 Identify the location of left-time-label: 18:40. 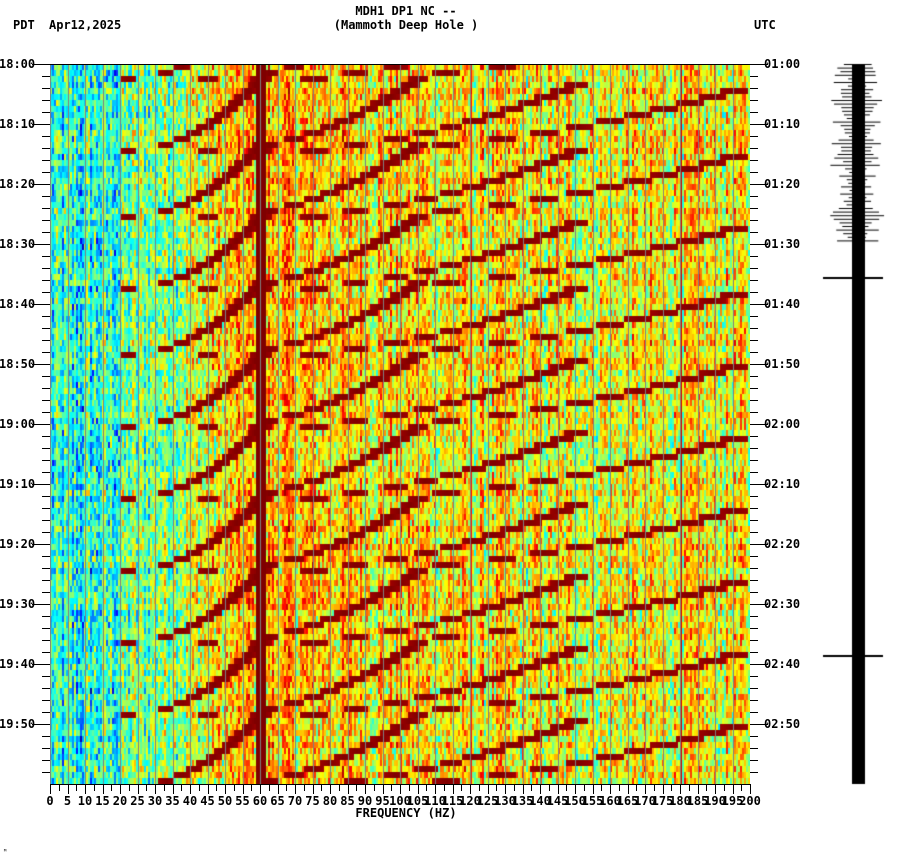
(18, 304).